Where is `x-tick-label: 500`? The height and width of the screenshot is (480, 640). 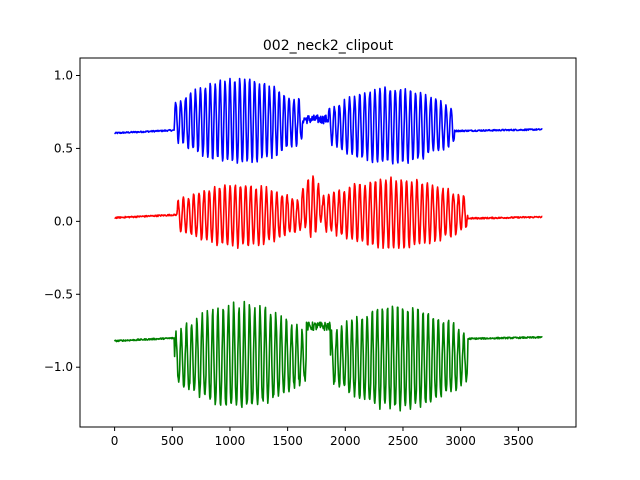
x-tick-label: 500 is located at coordinates (172, 441).